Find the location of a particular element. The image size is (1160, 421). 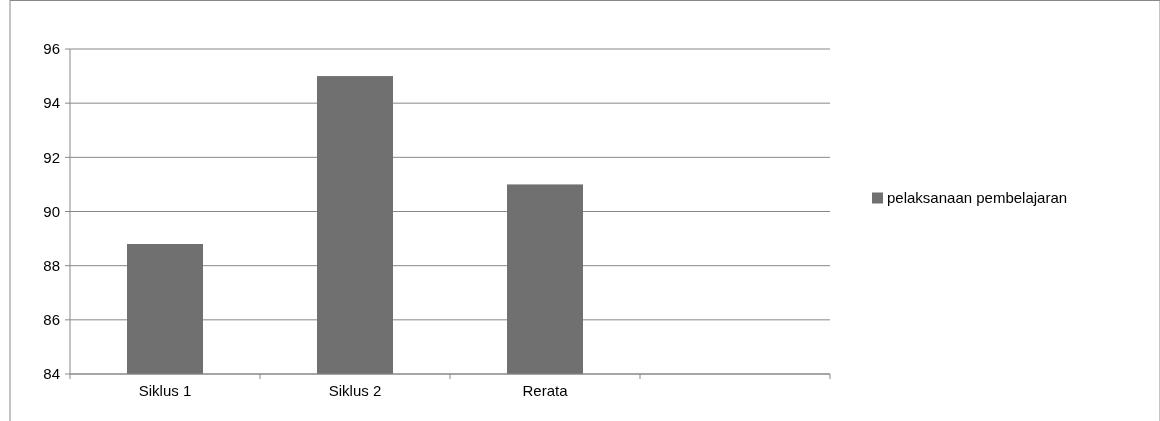

x-tick-label: Siklus 1 is located at coordinates (165, 390).